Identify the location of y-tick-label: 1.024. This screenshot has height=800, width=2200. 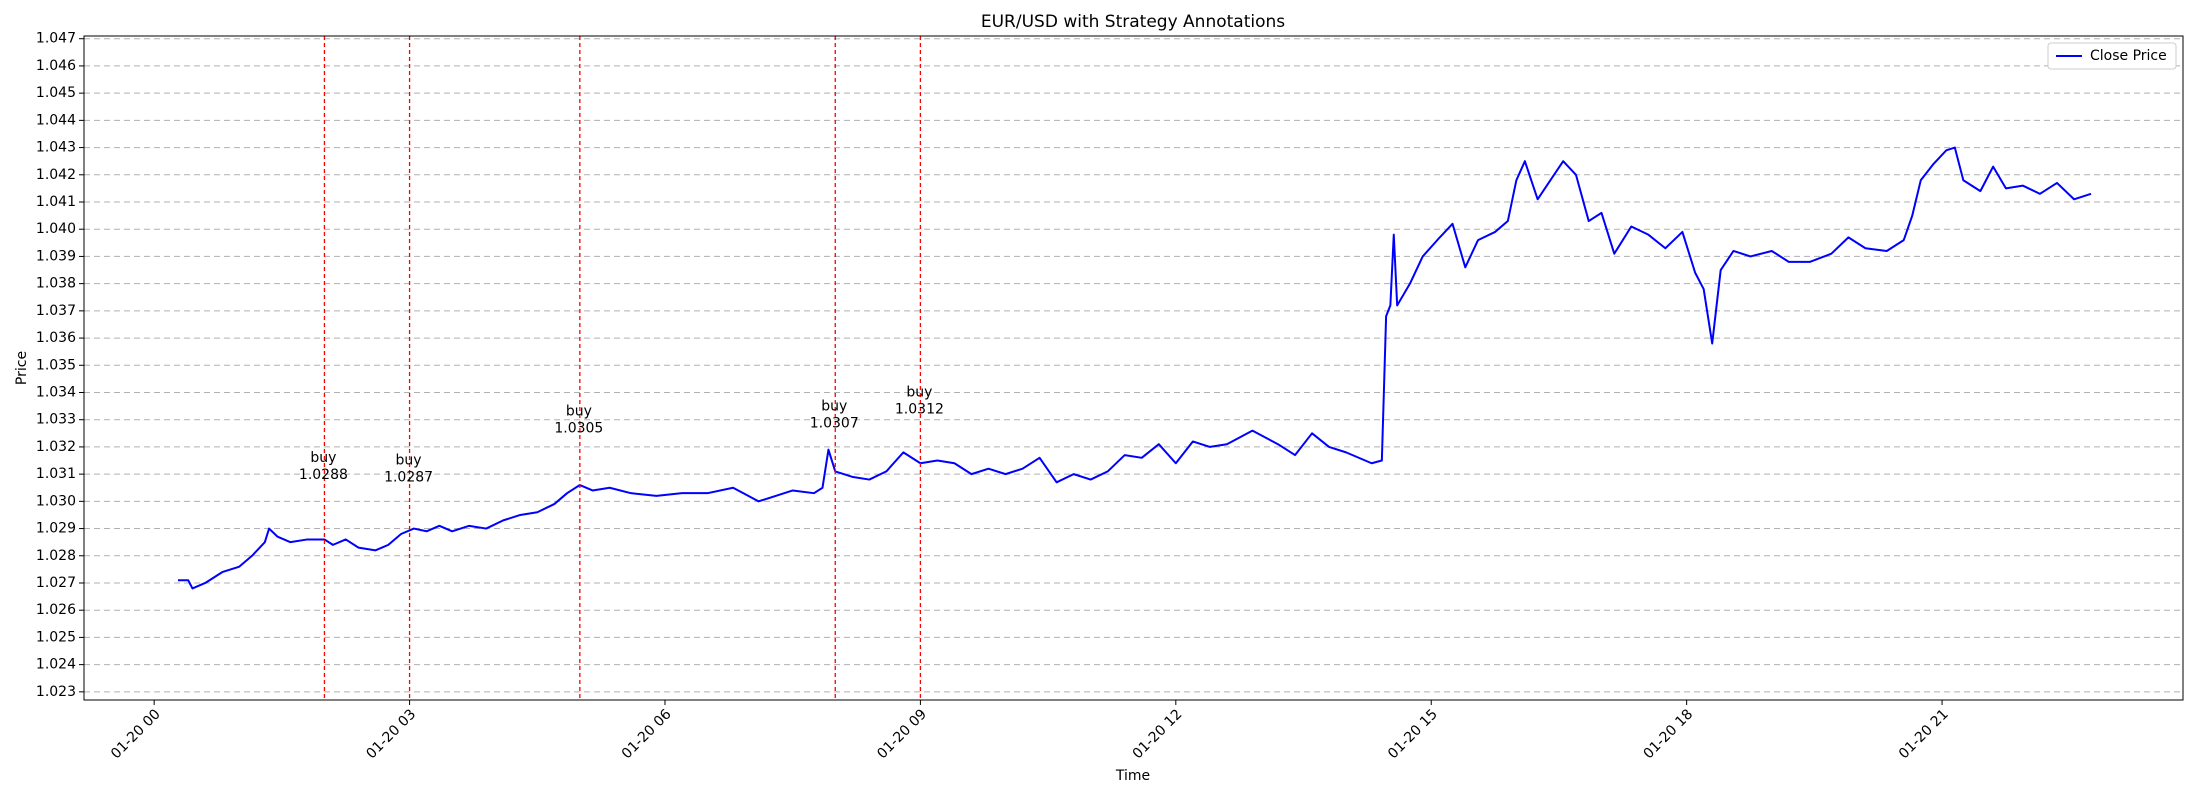
(56, 665).